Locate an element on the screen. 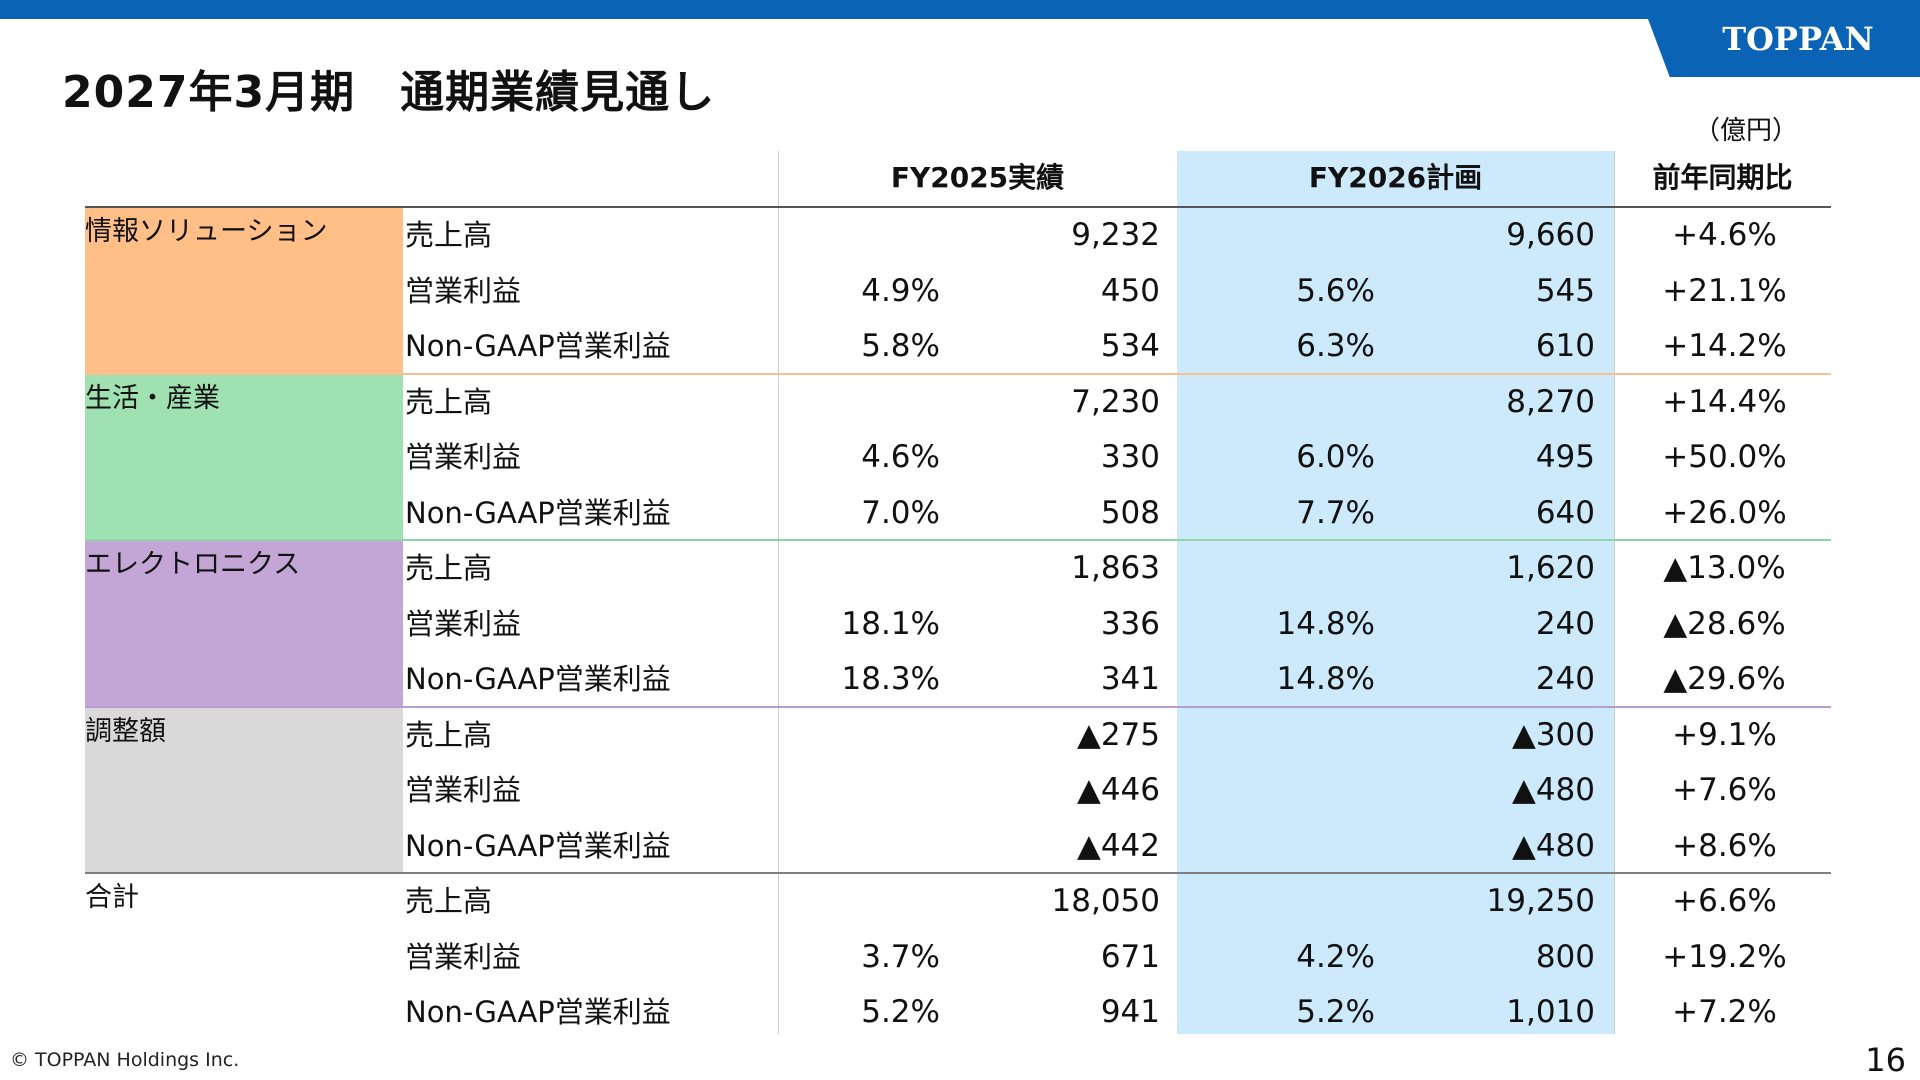 Image resolution: width=1920 pixels, height=1080 pixels. fy2025-margin: 7.0% is located at coordinates (900, 512).